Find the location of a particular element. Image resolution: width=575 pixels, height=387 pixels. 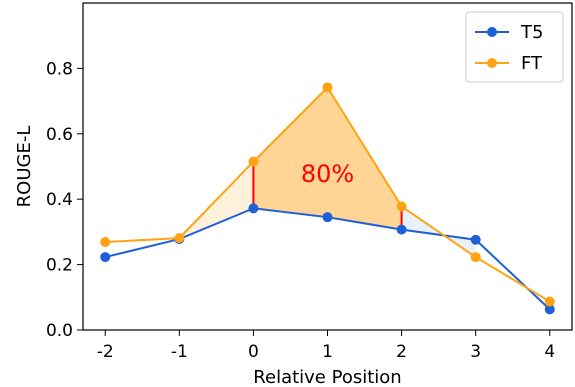

legend: T5 FT is located at coordinates (514, 47).